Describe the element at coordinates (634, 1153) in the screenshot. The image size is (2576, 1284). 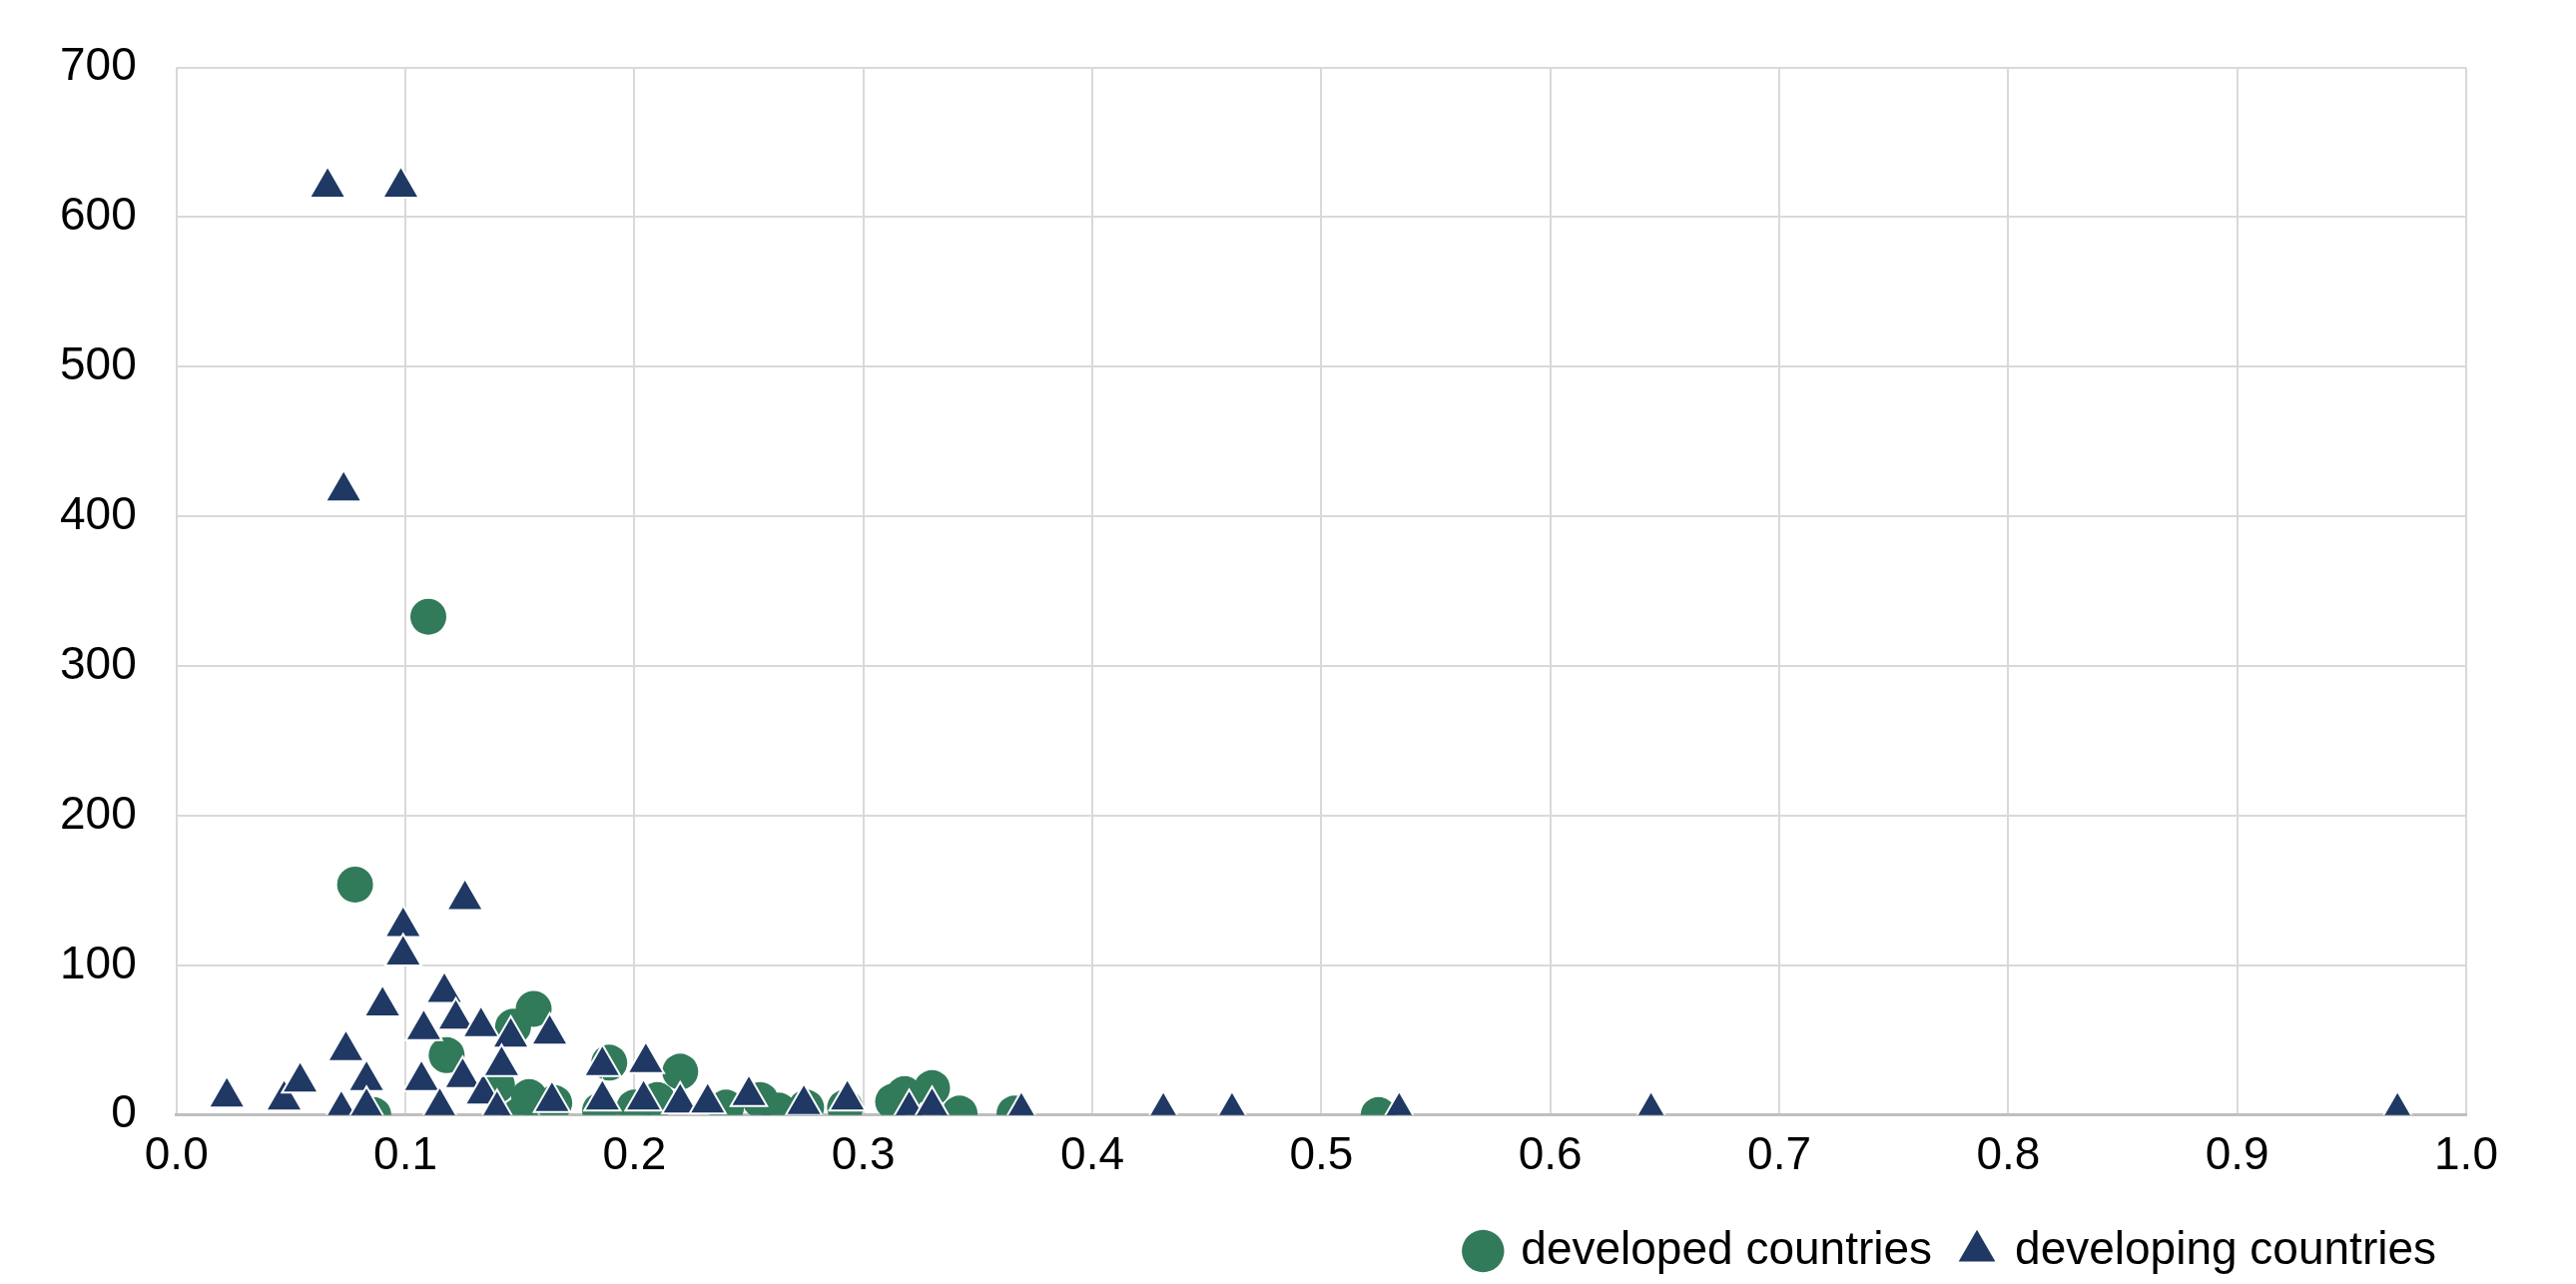
I see `x-tick-label: 0.2` at that location.